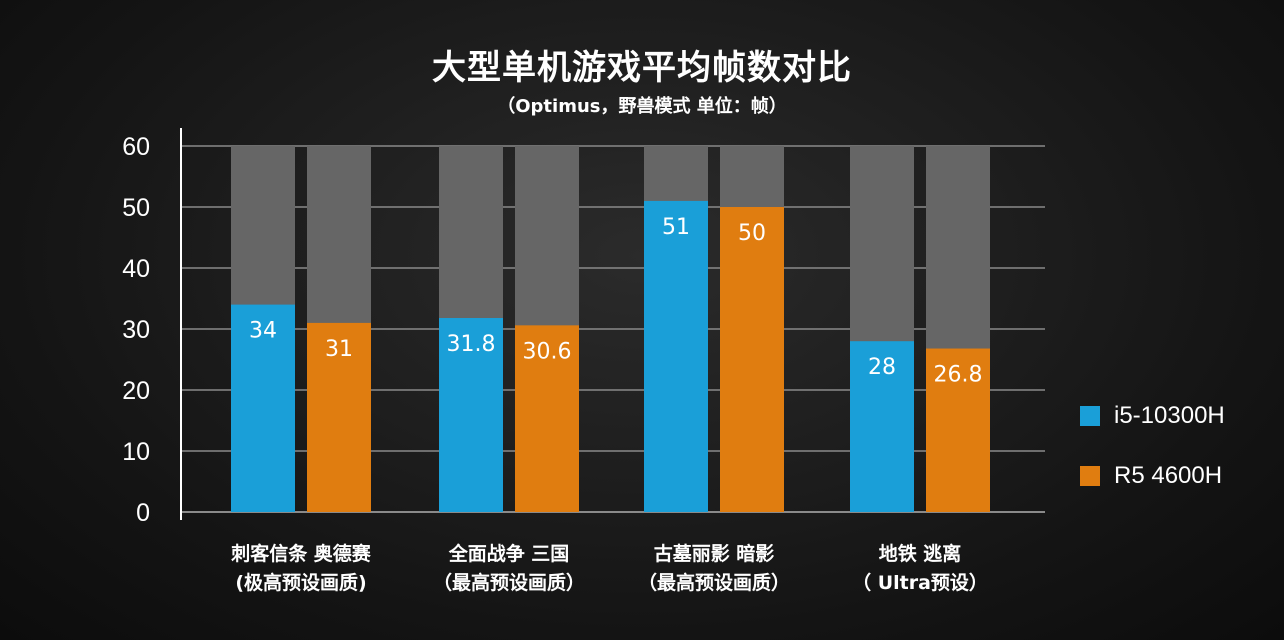 This screenshot has height=640, width=1284. Describe the element at coordinates (752, 233) in the screenshot. I see `data-label-2-1: 50` at that location.